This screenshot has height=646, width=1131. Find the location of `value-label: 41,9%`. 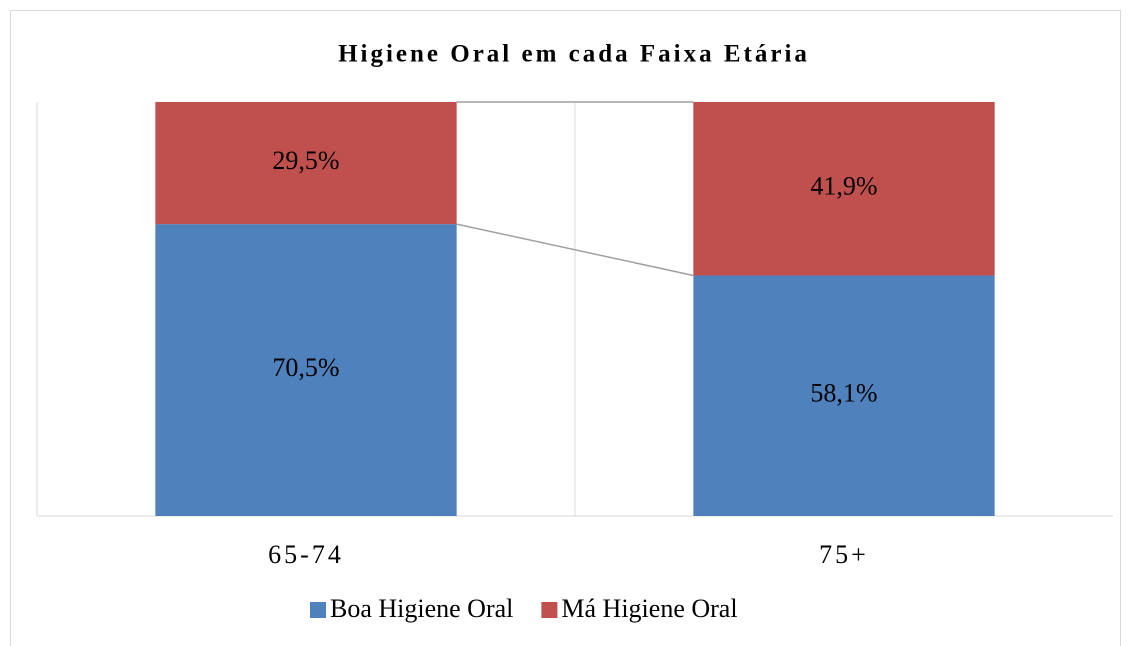

value-label: 41,9% is located at coordinates (843, 186).